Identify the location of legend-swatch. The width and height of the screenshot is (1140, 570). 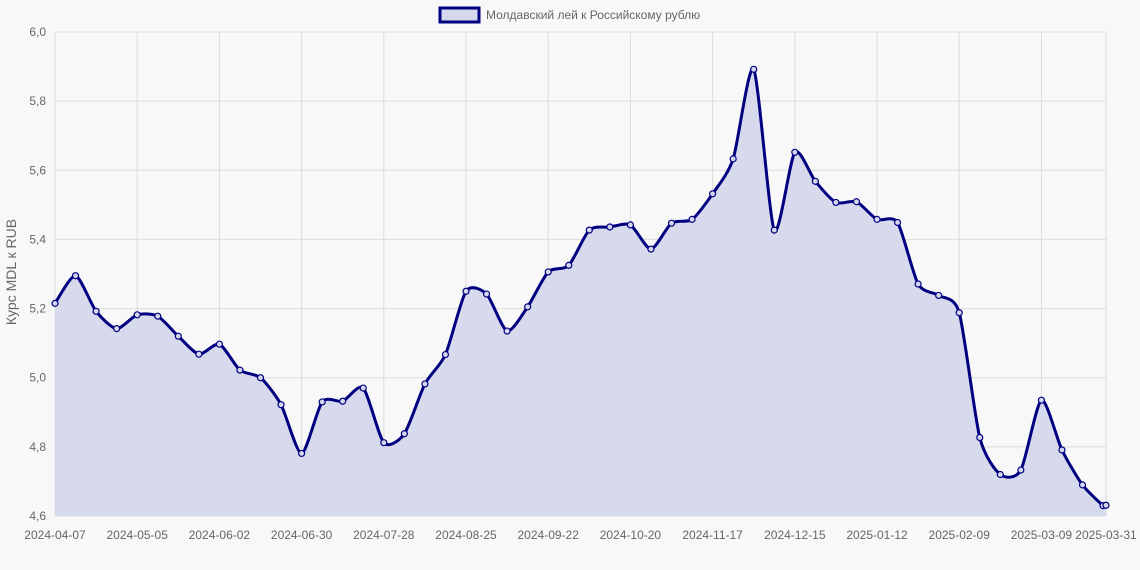
(459, 15).